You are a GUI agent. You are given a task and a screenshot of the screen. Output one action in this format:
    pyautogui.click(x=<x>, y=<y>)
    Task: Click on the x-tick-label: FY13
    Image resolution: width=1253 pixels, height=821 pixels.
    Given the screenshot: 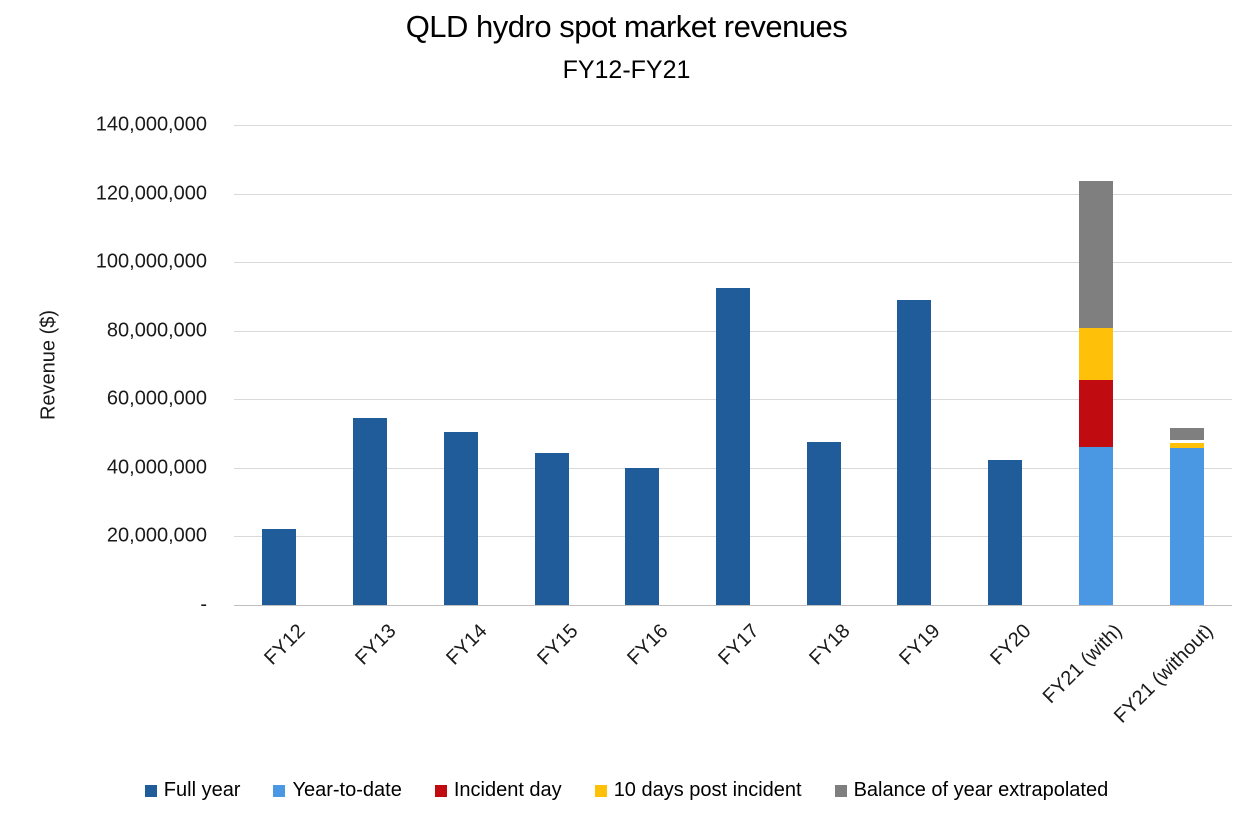 What is the action you would take?
    pyautogui.click(x=376, y=645)
    